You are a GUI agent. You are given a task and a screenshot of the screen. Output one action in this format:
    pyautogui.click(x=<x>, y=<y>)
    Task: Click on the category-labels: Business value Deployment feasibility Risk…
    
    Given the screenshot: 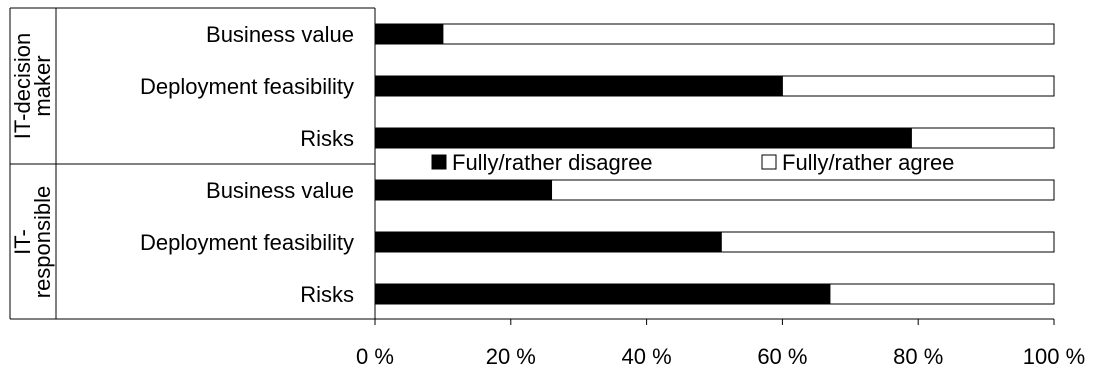 What is the action you would take?
    pyautogui.click(x=247, y=164)
    